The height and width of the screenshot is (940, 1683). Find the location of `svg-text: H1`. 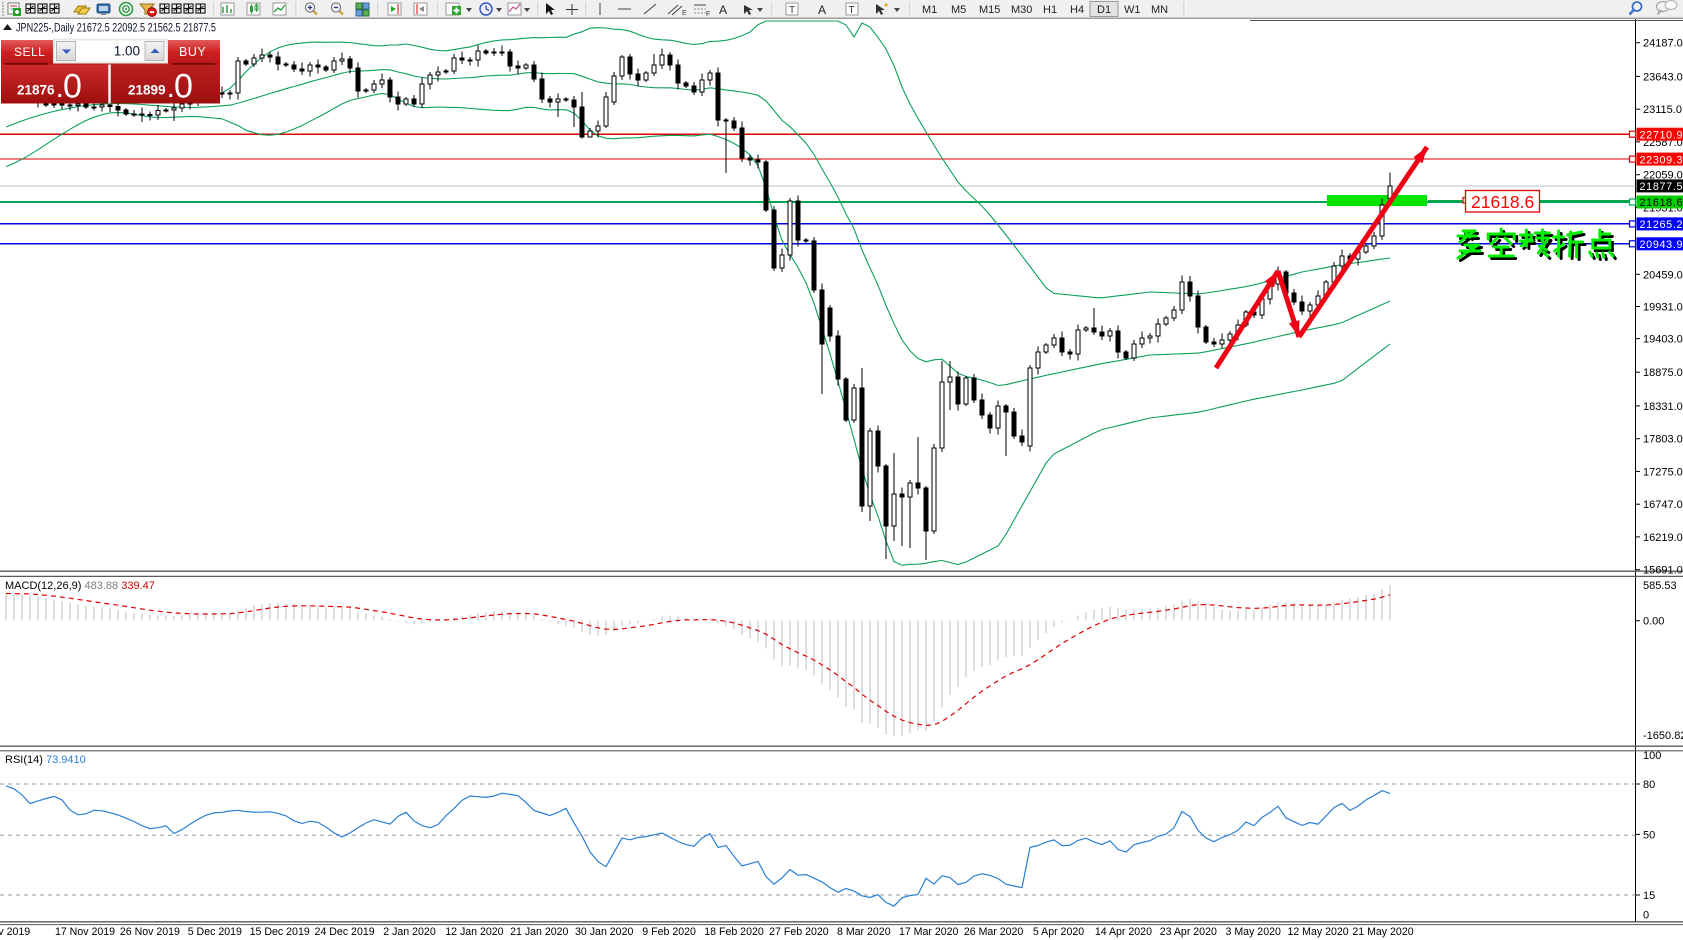

svg-text: H1 is located at coordinates (1050, 10).